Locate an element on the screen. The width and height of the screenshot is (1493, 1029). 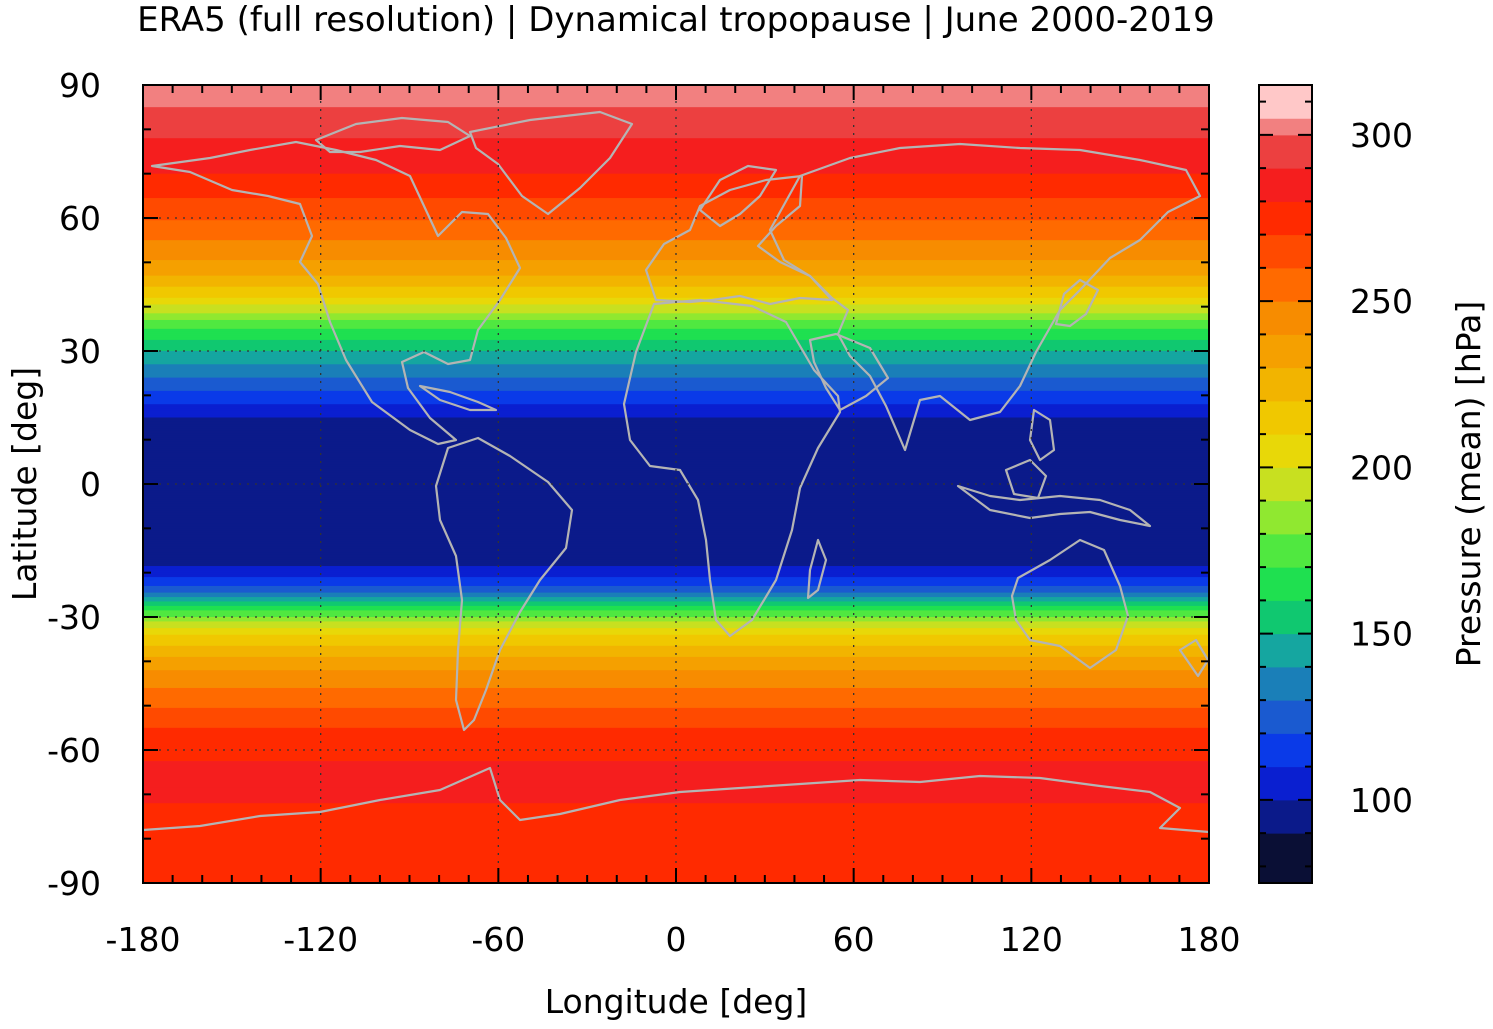
y-tick-label: -90 is located at coordinates (74, 883).